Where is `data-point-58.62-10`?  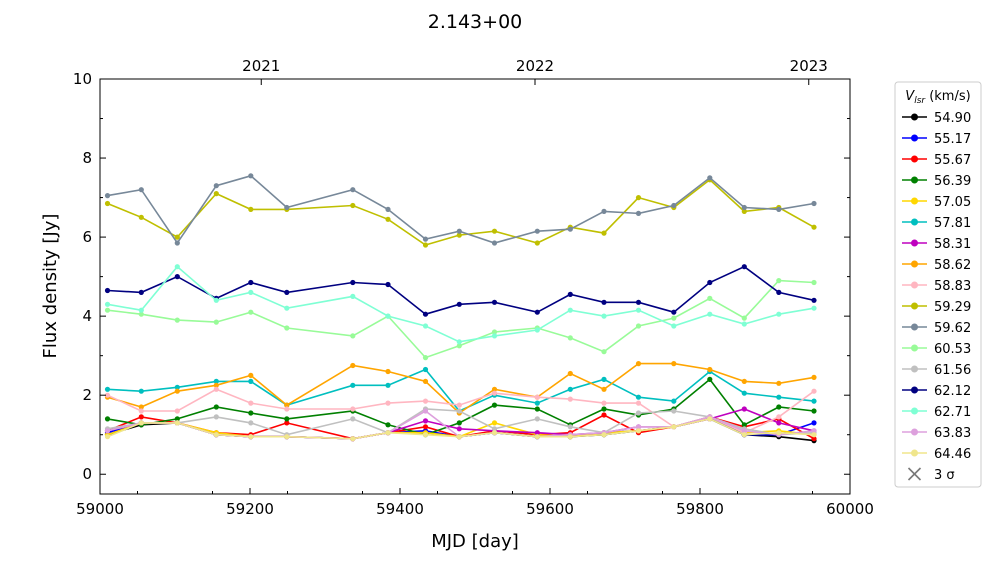
data-point-58.62-10 is located at coordinates (494, 389).